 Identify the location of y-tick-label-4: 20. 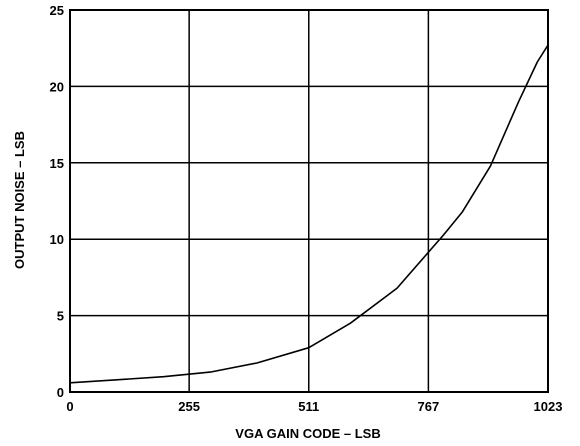
(57, 86).